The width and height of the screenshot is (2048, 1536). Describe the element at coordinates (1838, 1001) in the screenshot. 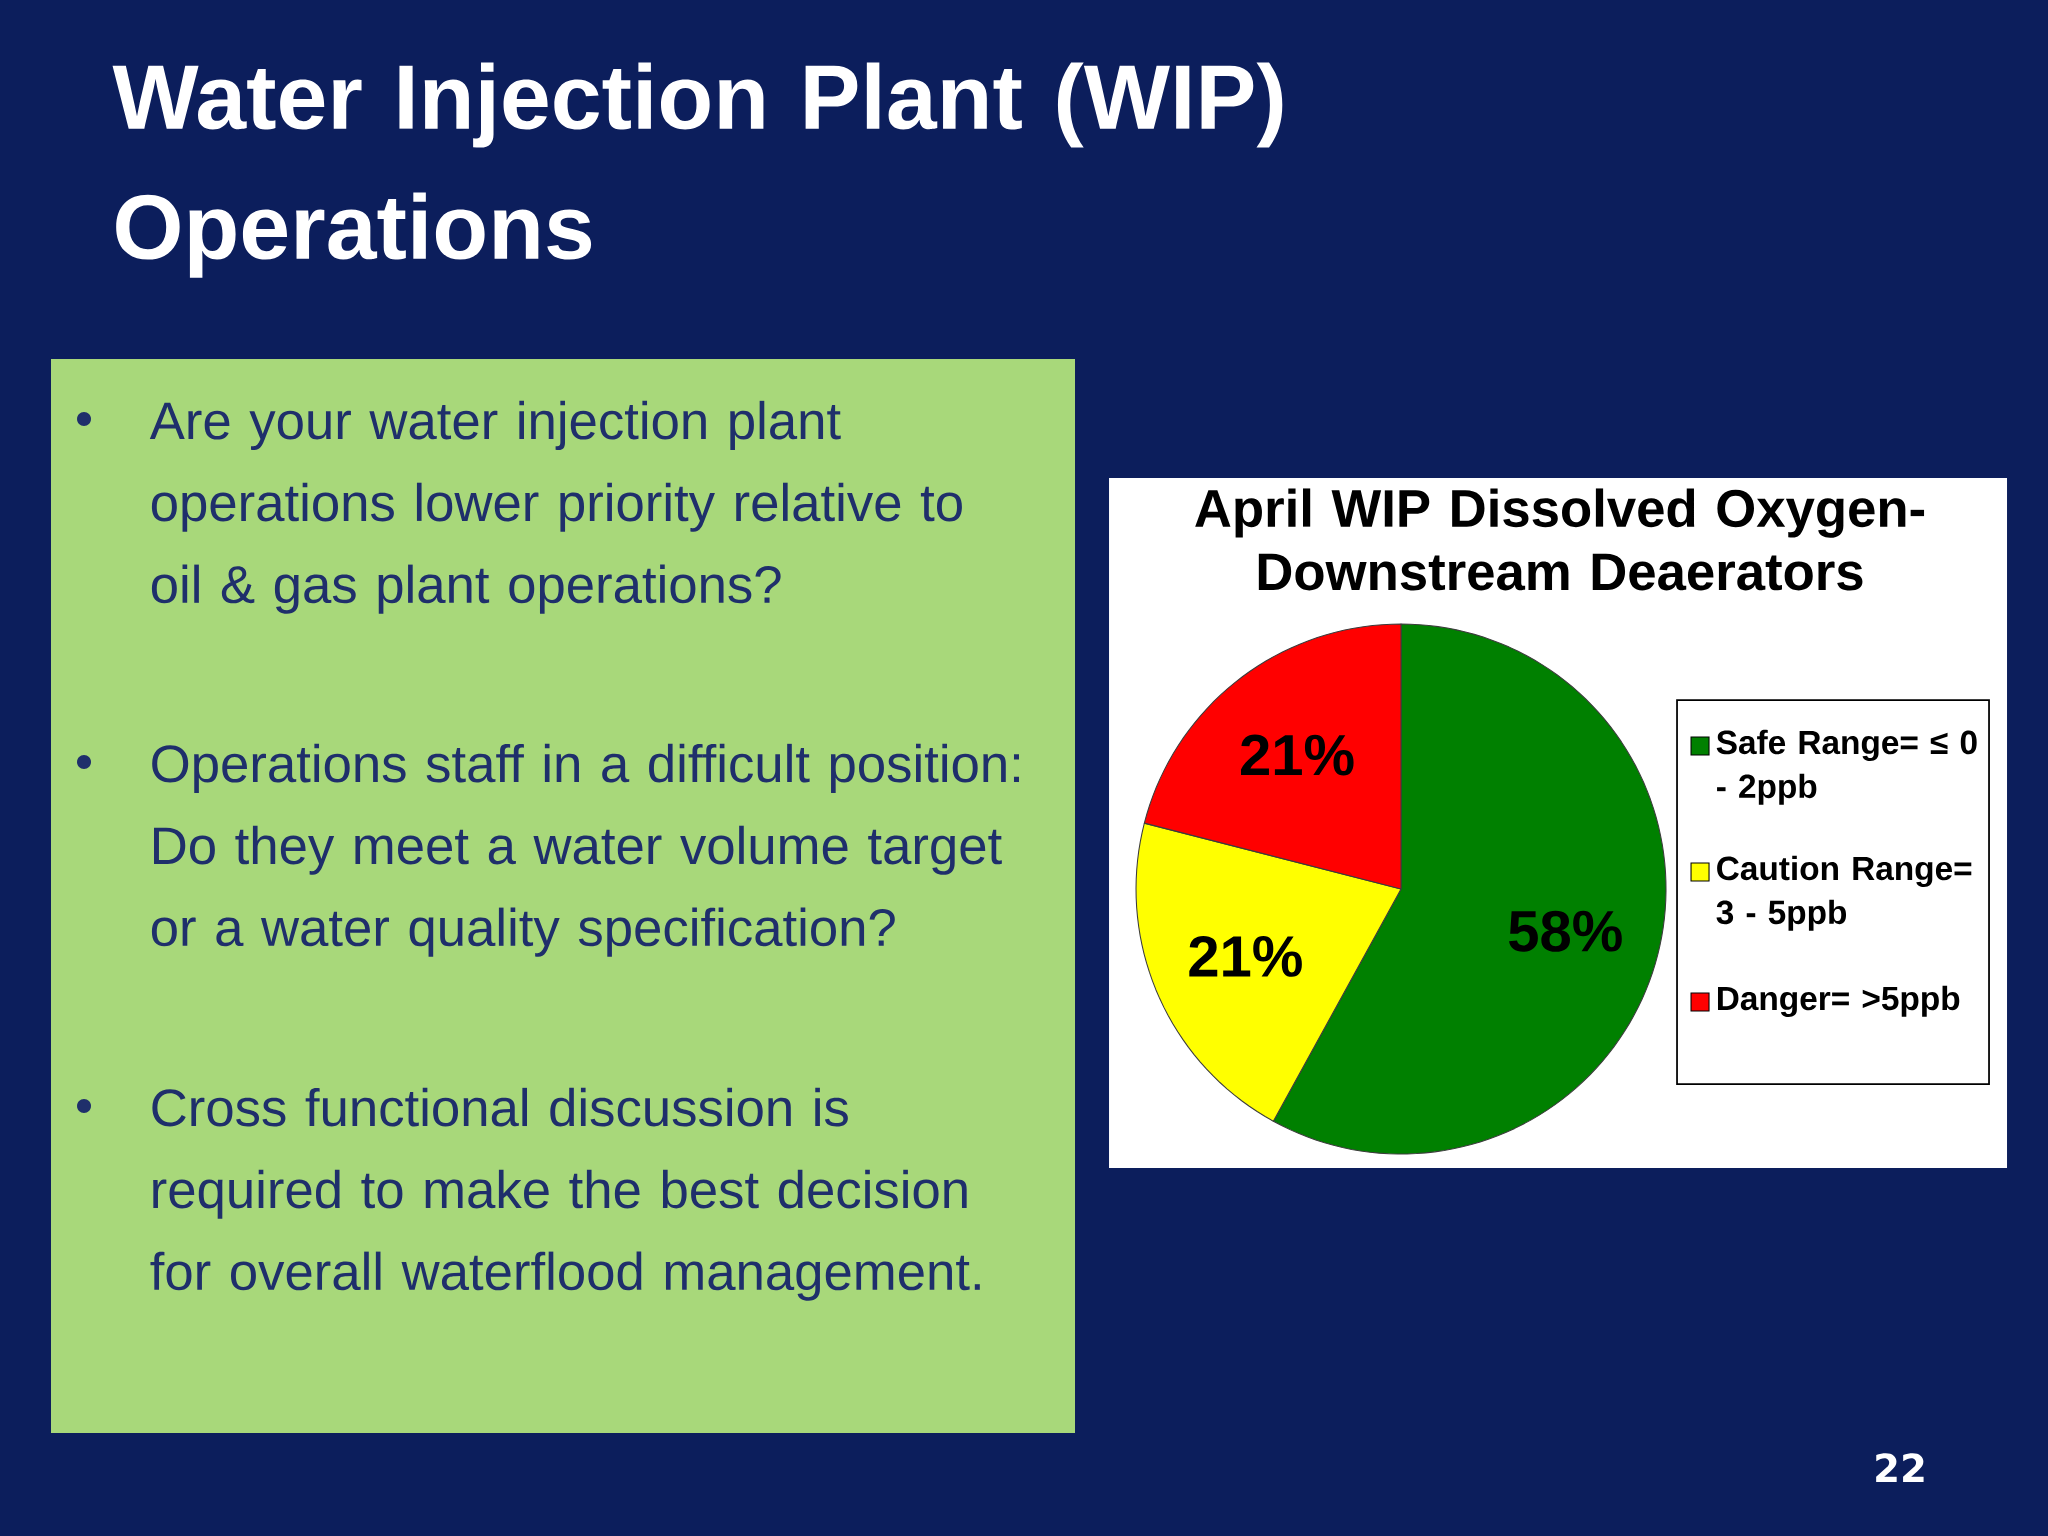

I see `legend-label: Danger= >5ppb` at that location.